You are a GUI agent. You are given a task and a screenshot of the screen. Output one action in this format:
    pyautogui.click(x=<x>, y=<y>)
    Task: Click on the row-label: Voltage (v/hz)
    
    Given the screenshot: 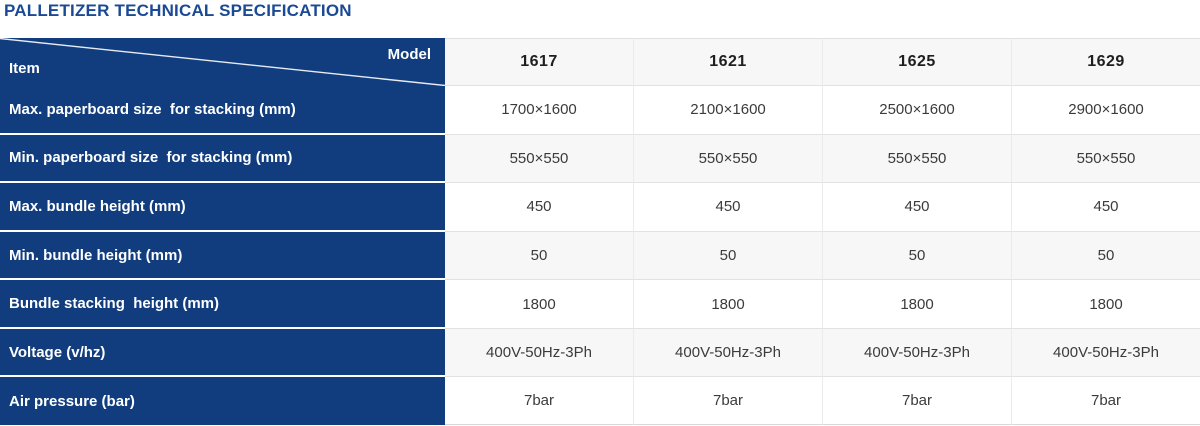 What is the action you would take?
    pyautogui.click(x=222, y=353)
    